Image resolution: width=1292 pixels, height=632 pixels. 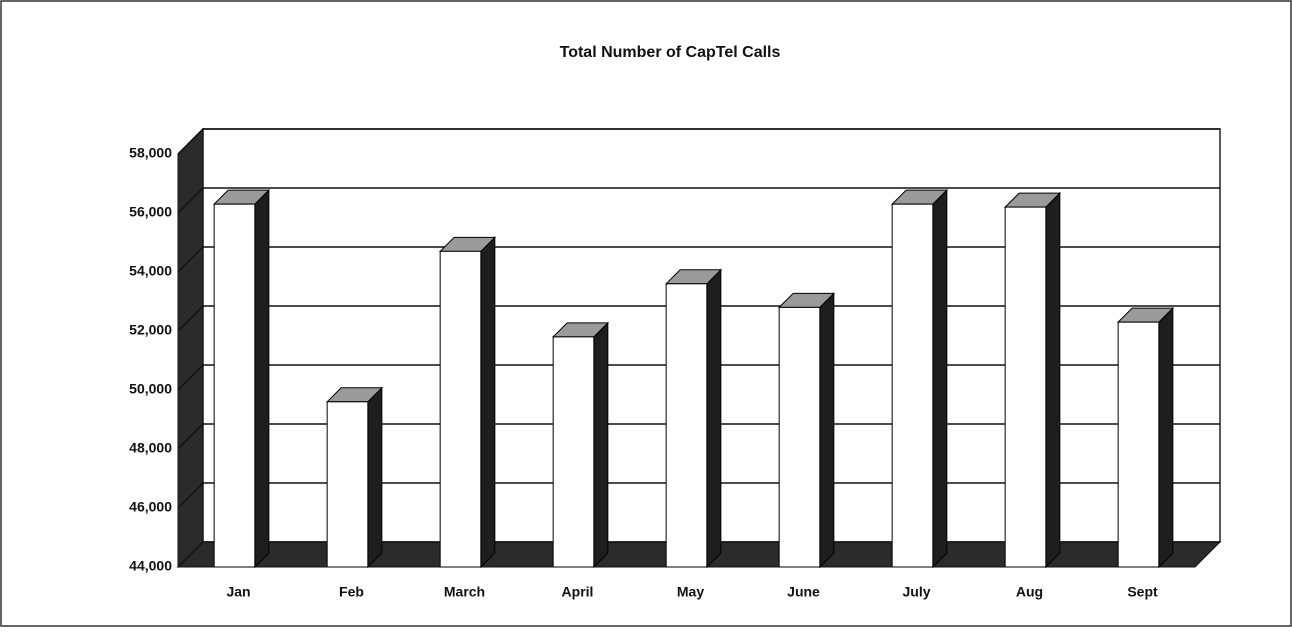 What do you see at coordinates (803, 592) in the screenshot?
I see `x-tick-label: June` at bounding box center [803, 592].